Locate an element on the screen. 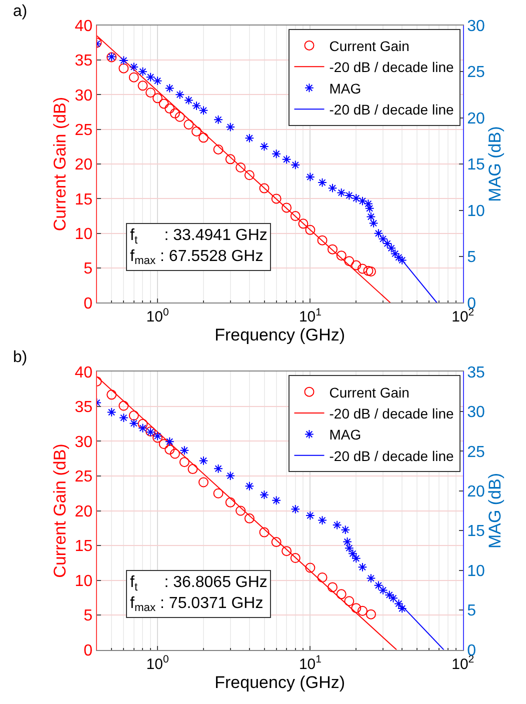 This screenshot has height=704, width=526. y2-tick-label: 35 is located at coordinates (476, 373).